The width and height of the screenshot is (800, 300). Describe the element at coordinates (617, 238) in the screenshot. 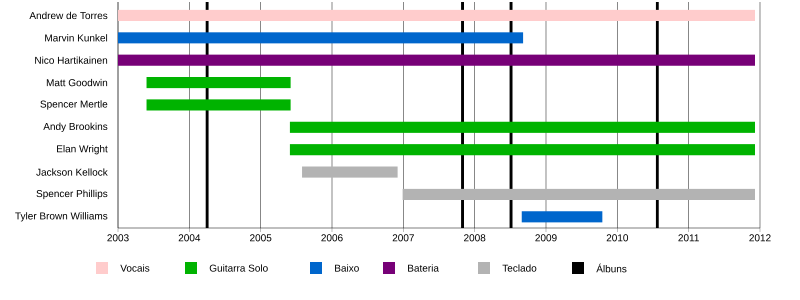

I see `x-tick-label: 2010` at that location.